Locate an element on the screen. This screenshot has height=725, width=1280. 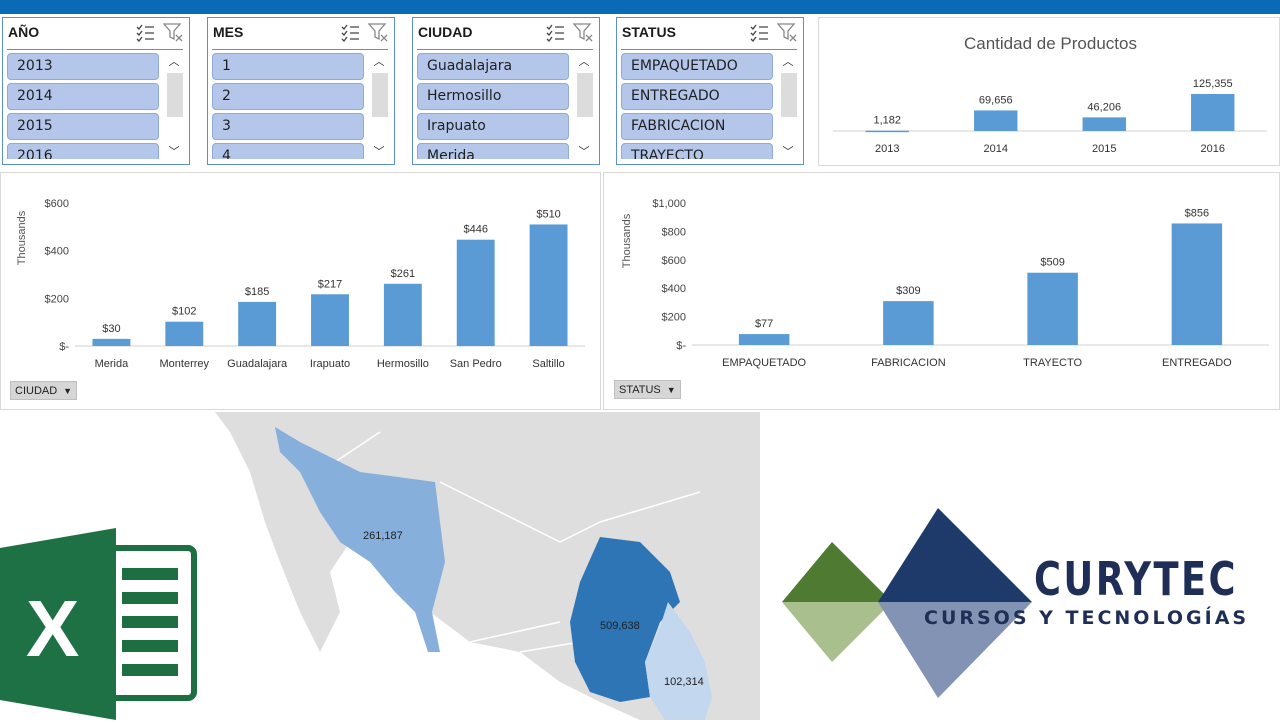
ciudad-field-button: CIUDAD ▼ is located at coordinates (44, 390).